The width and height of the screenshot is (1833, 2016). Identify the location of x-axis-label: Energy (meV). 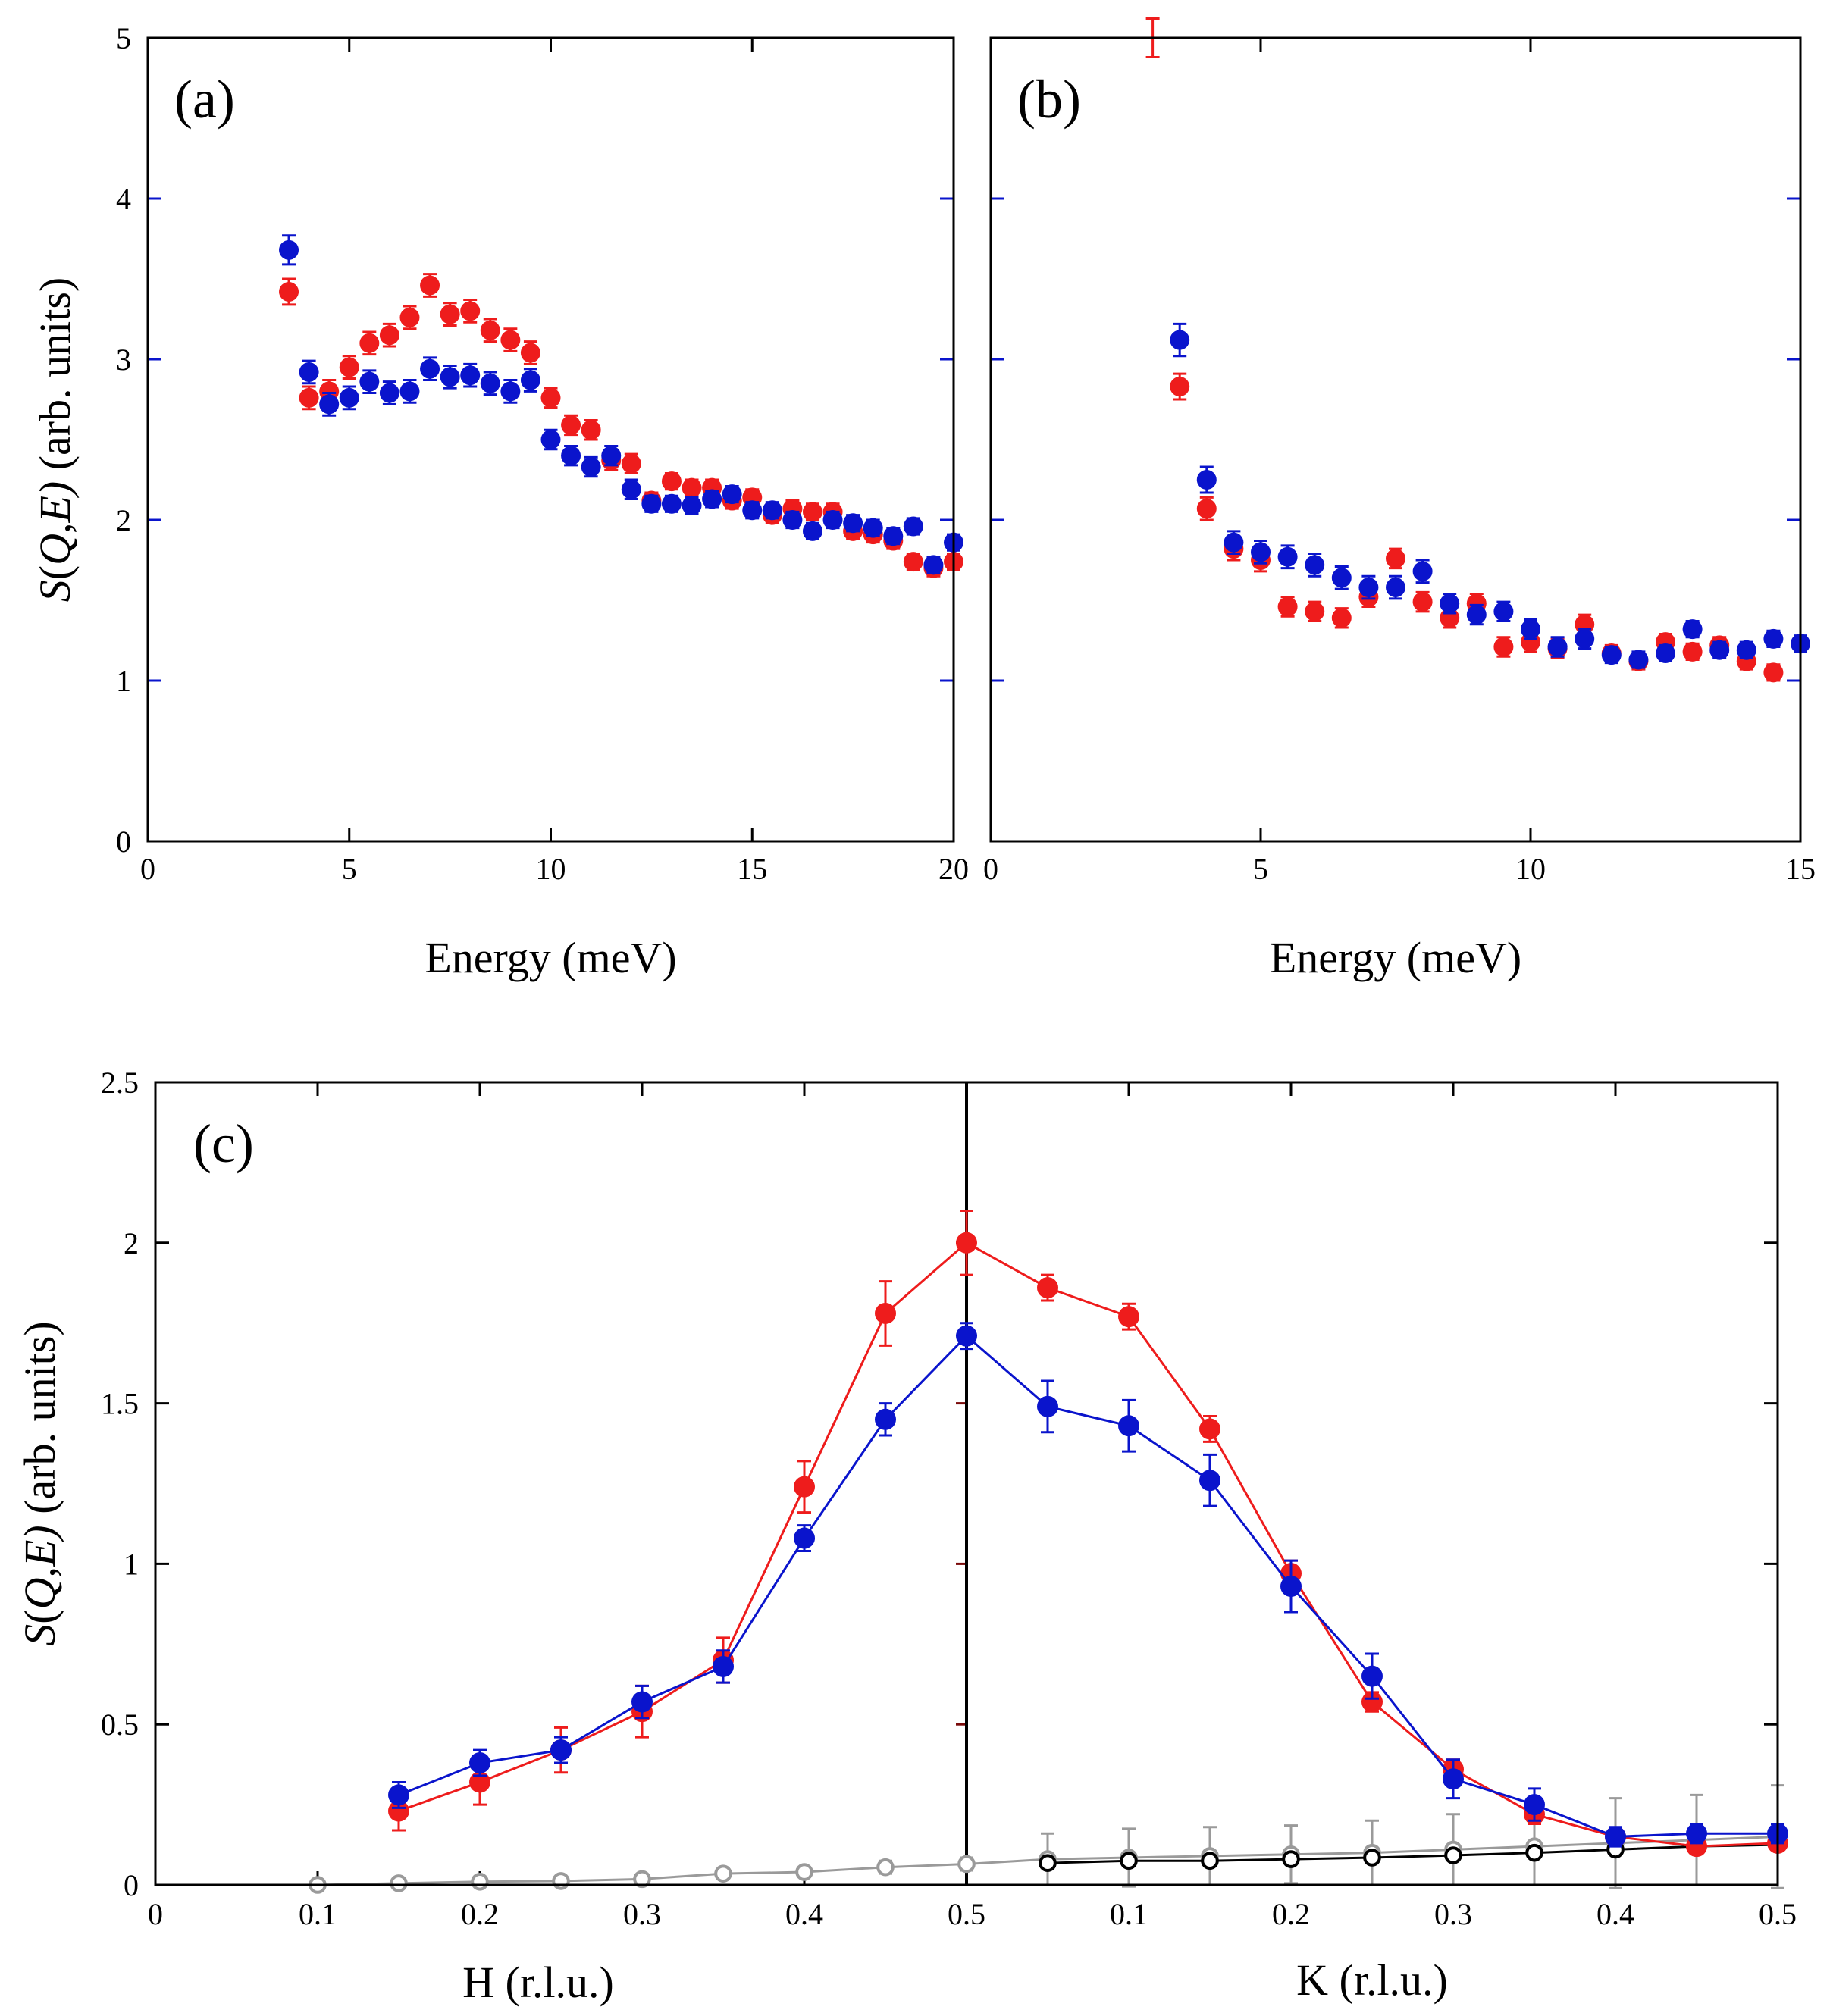
(550, 957).